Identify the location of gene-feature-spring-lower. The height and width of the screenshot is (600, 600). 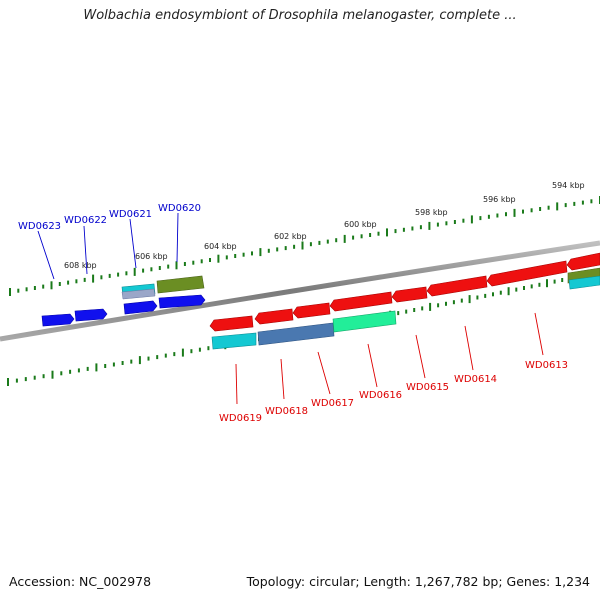
(364, 321).